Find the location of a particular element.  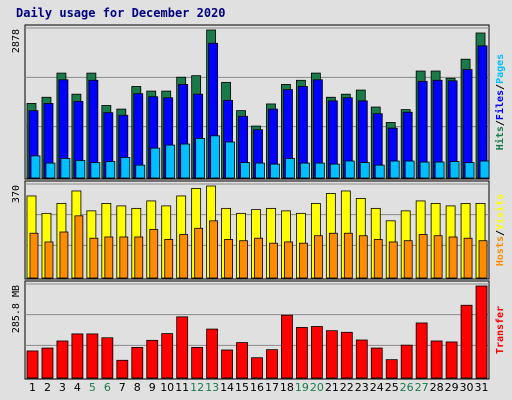

side-label-part: Files is located at coordinates (500, 105).